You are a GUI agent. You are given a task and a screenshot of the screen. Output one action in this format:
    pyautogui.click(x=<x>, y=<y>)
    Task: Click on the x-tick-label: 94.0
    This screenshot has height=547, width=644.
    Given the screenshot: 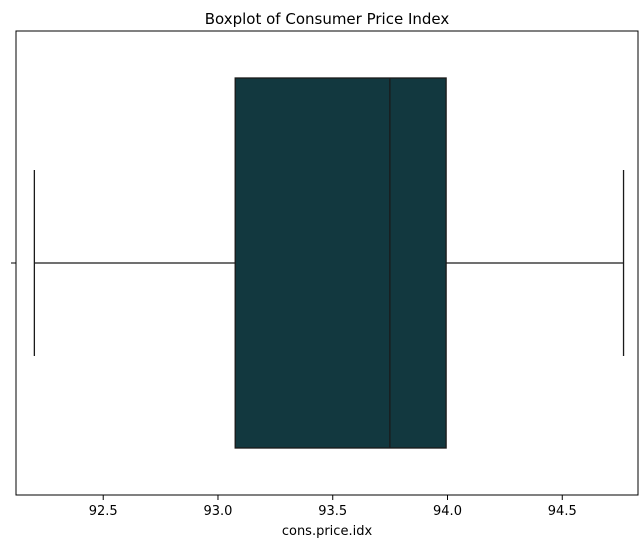 What is the action you would take?
    pyautogui.click(x=447, y=511)
    